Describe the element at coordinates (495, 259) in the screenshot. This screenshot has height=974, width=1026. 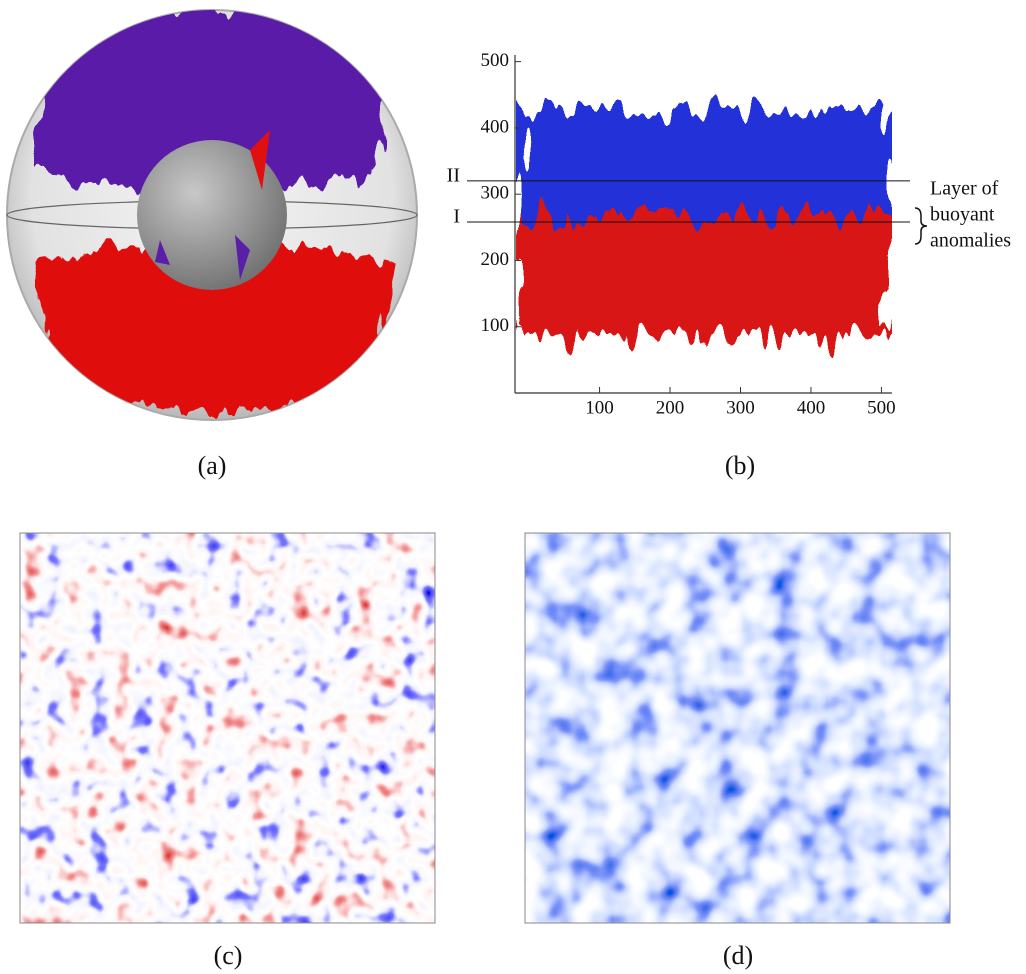
I see `y-tick-label: 200` at that location.